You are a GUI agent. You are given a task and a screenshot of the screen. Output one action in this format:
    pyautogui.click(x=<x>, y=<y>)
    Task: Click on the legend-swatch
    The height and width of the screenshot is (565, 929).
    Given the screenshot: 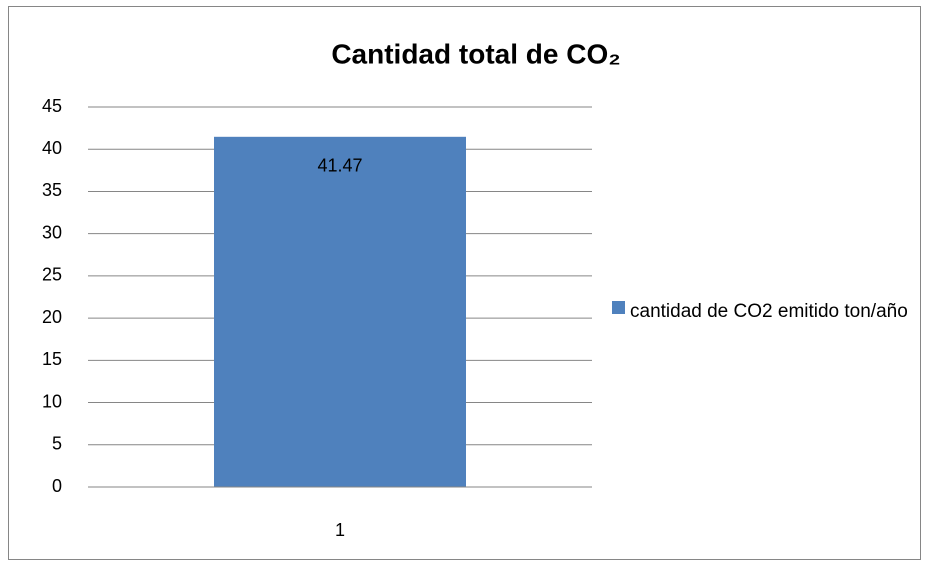 What is the action you would take?
    pyautogui.click(x=618, y=307)
    